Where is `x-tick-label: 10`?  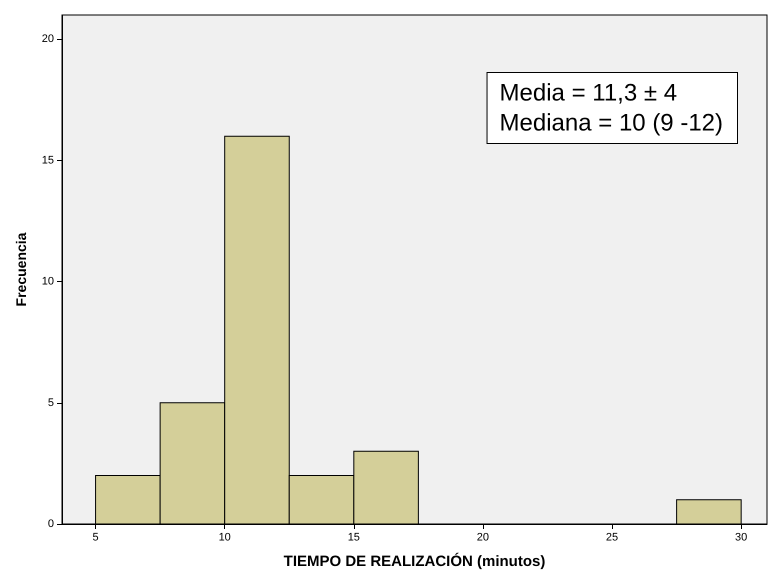 x-tick-label: 10 is located at coordinates (224, 538).